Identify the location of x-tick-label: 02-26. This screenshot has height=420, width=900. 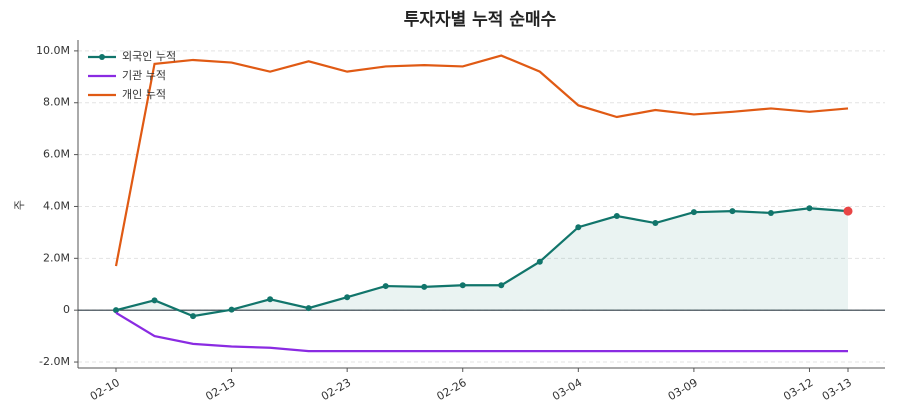
(452, 389).